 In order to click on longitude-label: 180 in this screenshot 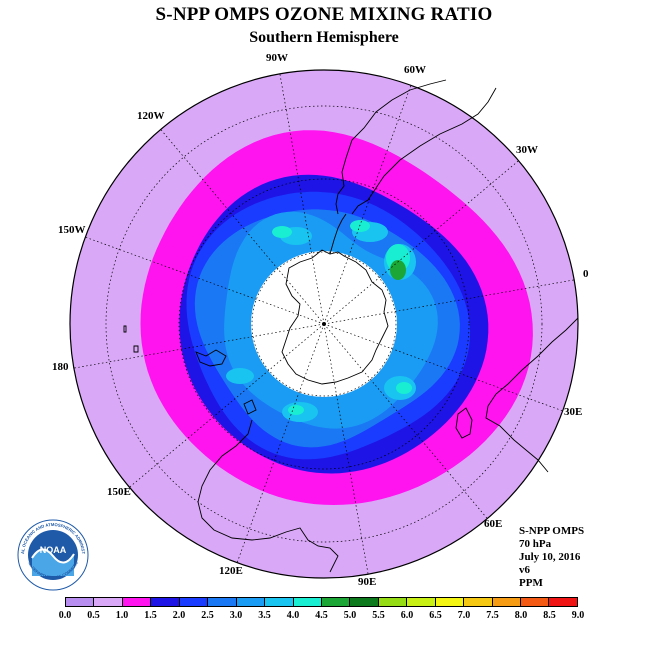, I will do `click(60, 367)`.